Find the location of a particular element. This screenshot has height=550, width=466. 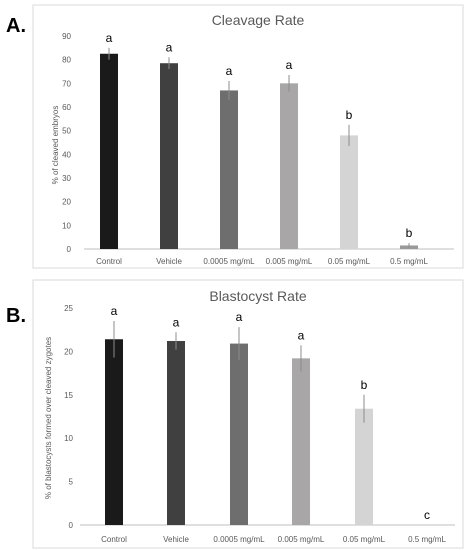

chart-b-y-ticks: 0 5 10 15 20 25 is located at coordinates (68, 417).